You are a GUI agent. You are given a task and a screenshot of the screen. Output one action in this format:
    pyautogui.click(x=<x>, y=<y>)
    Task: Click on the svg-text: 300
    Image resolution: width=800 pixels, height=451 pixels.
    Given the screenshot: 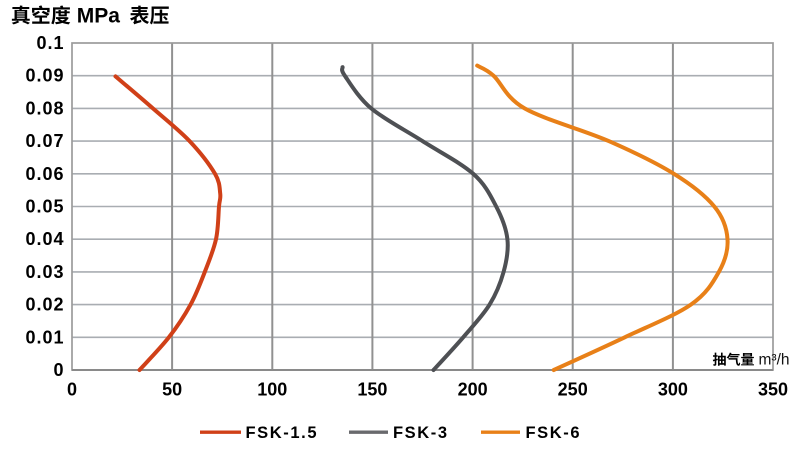 What is the action you would take?
    pyautogui.click(x=673, y=390)
    